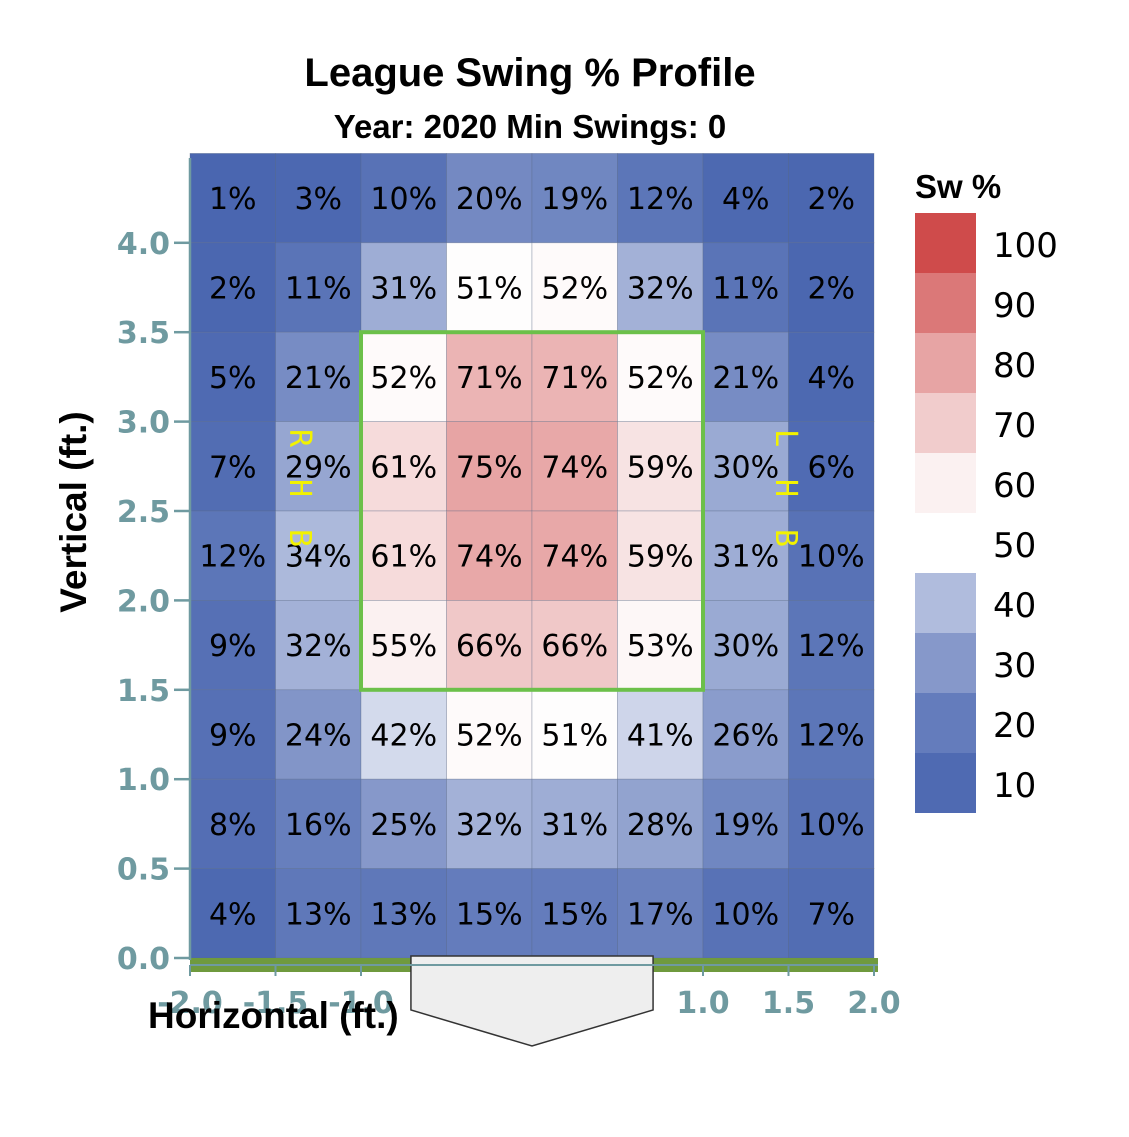 Image resolution: width=1129 pixels, height=1137 pixels. I want to click on cell-value-label: 19%, so click(574, 199).